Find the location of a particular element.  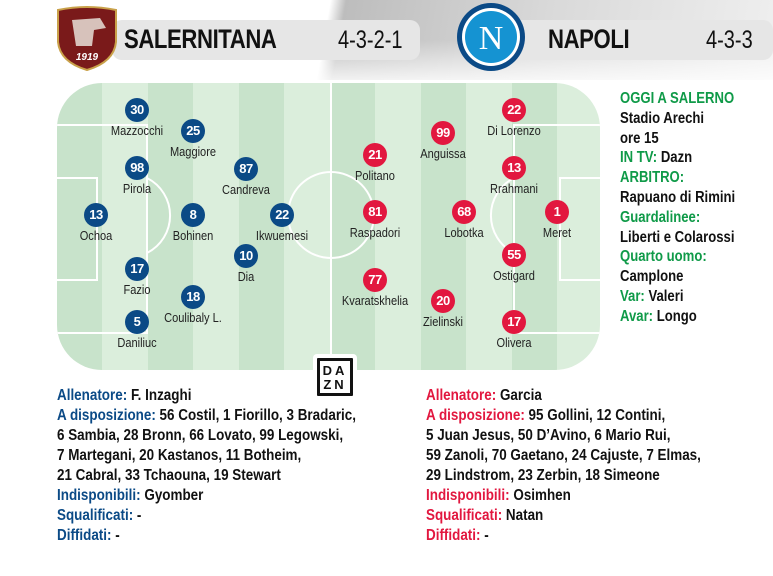

away-warned: - is located at coordinates (486, 535).